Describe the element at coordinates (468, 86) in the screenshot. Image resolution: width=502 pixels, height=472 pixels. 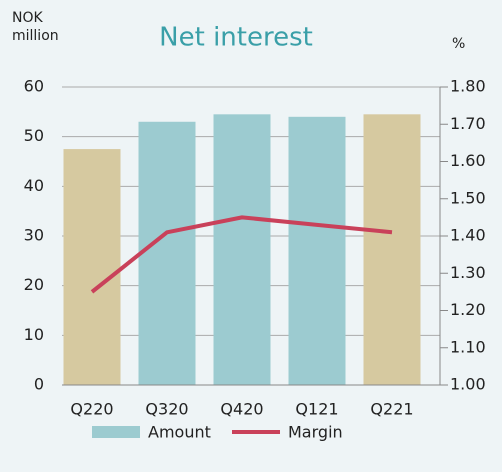
I see `y2-tick-label: 1.80` at that location.